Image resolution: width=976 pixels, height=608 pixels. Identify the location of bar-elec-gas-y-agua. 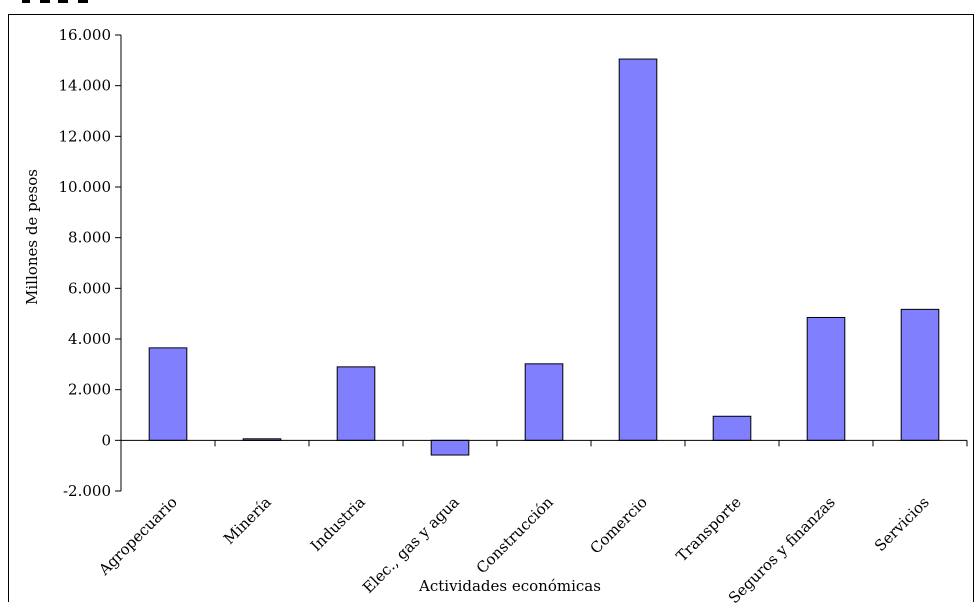
(450, 447).